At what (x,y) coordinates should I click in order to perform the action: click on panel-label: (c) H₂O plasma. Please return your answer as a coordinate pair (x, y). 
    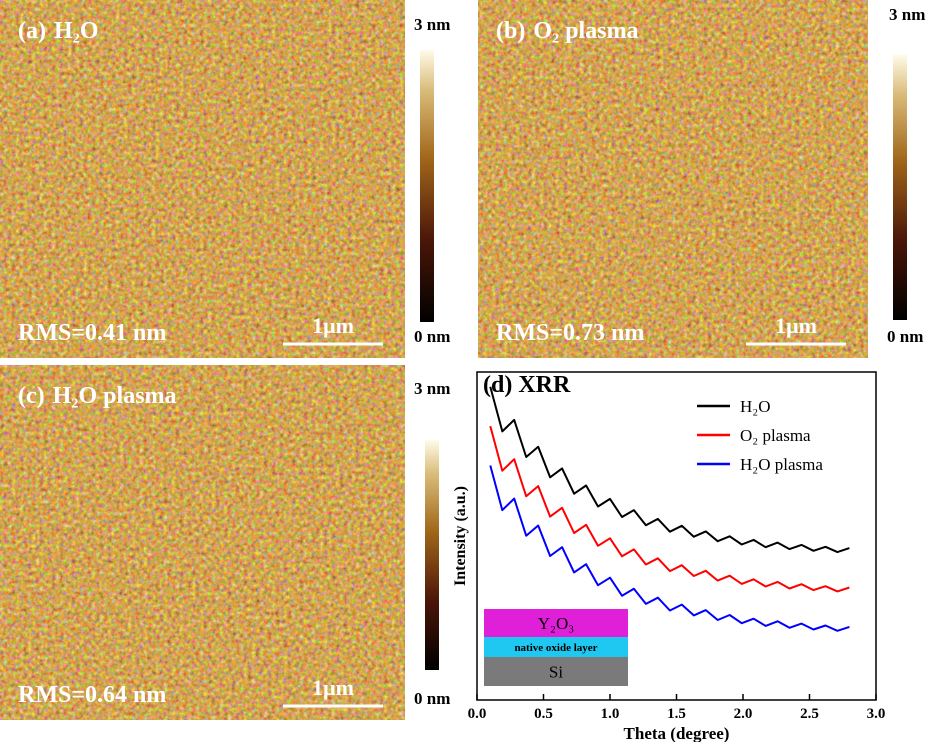
    Looking at the image, I should click on (97, 396).